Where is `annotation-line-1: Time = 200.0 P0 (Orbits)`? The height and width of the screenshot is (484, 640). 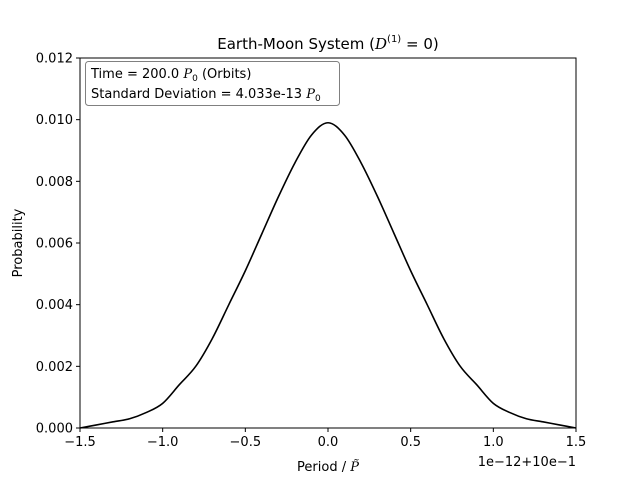 annotation-line-1: Time = 200.0 P0 (Orbits) is located at coordinates (170, 75).